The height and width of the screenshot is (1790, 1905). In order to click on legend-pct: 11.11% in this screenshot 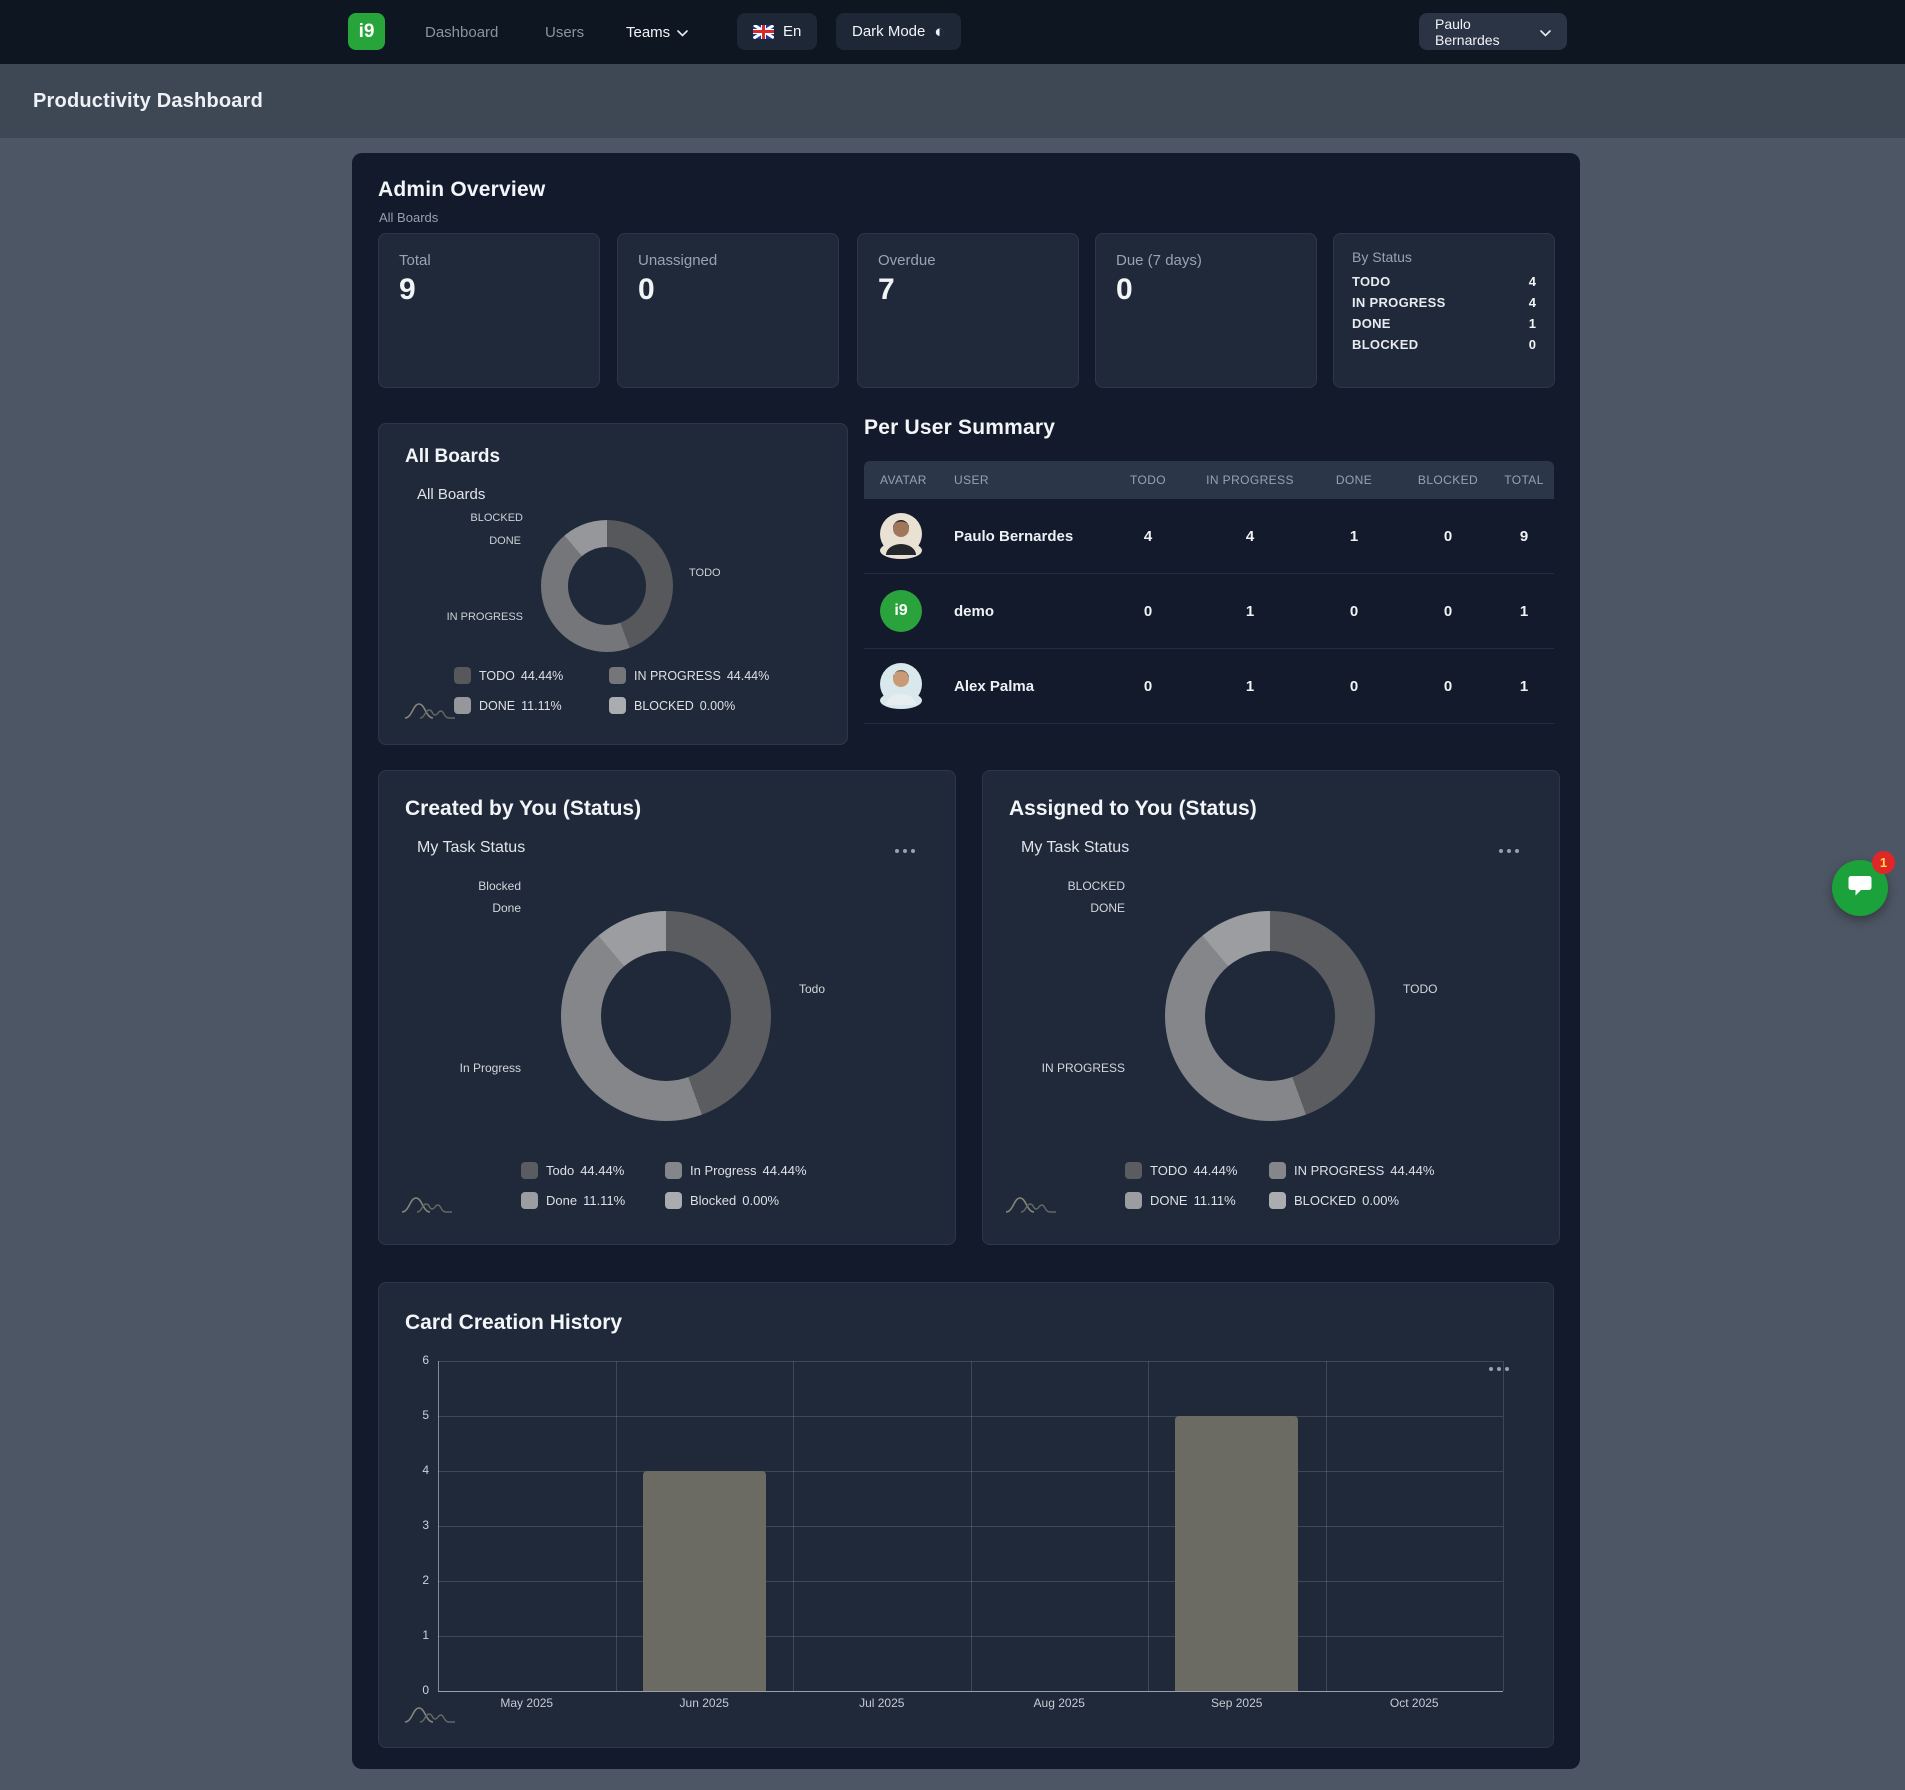, I will do `click(541, 705)`.